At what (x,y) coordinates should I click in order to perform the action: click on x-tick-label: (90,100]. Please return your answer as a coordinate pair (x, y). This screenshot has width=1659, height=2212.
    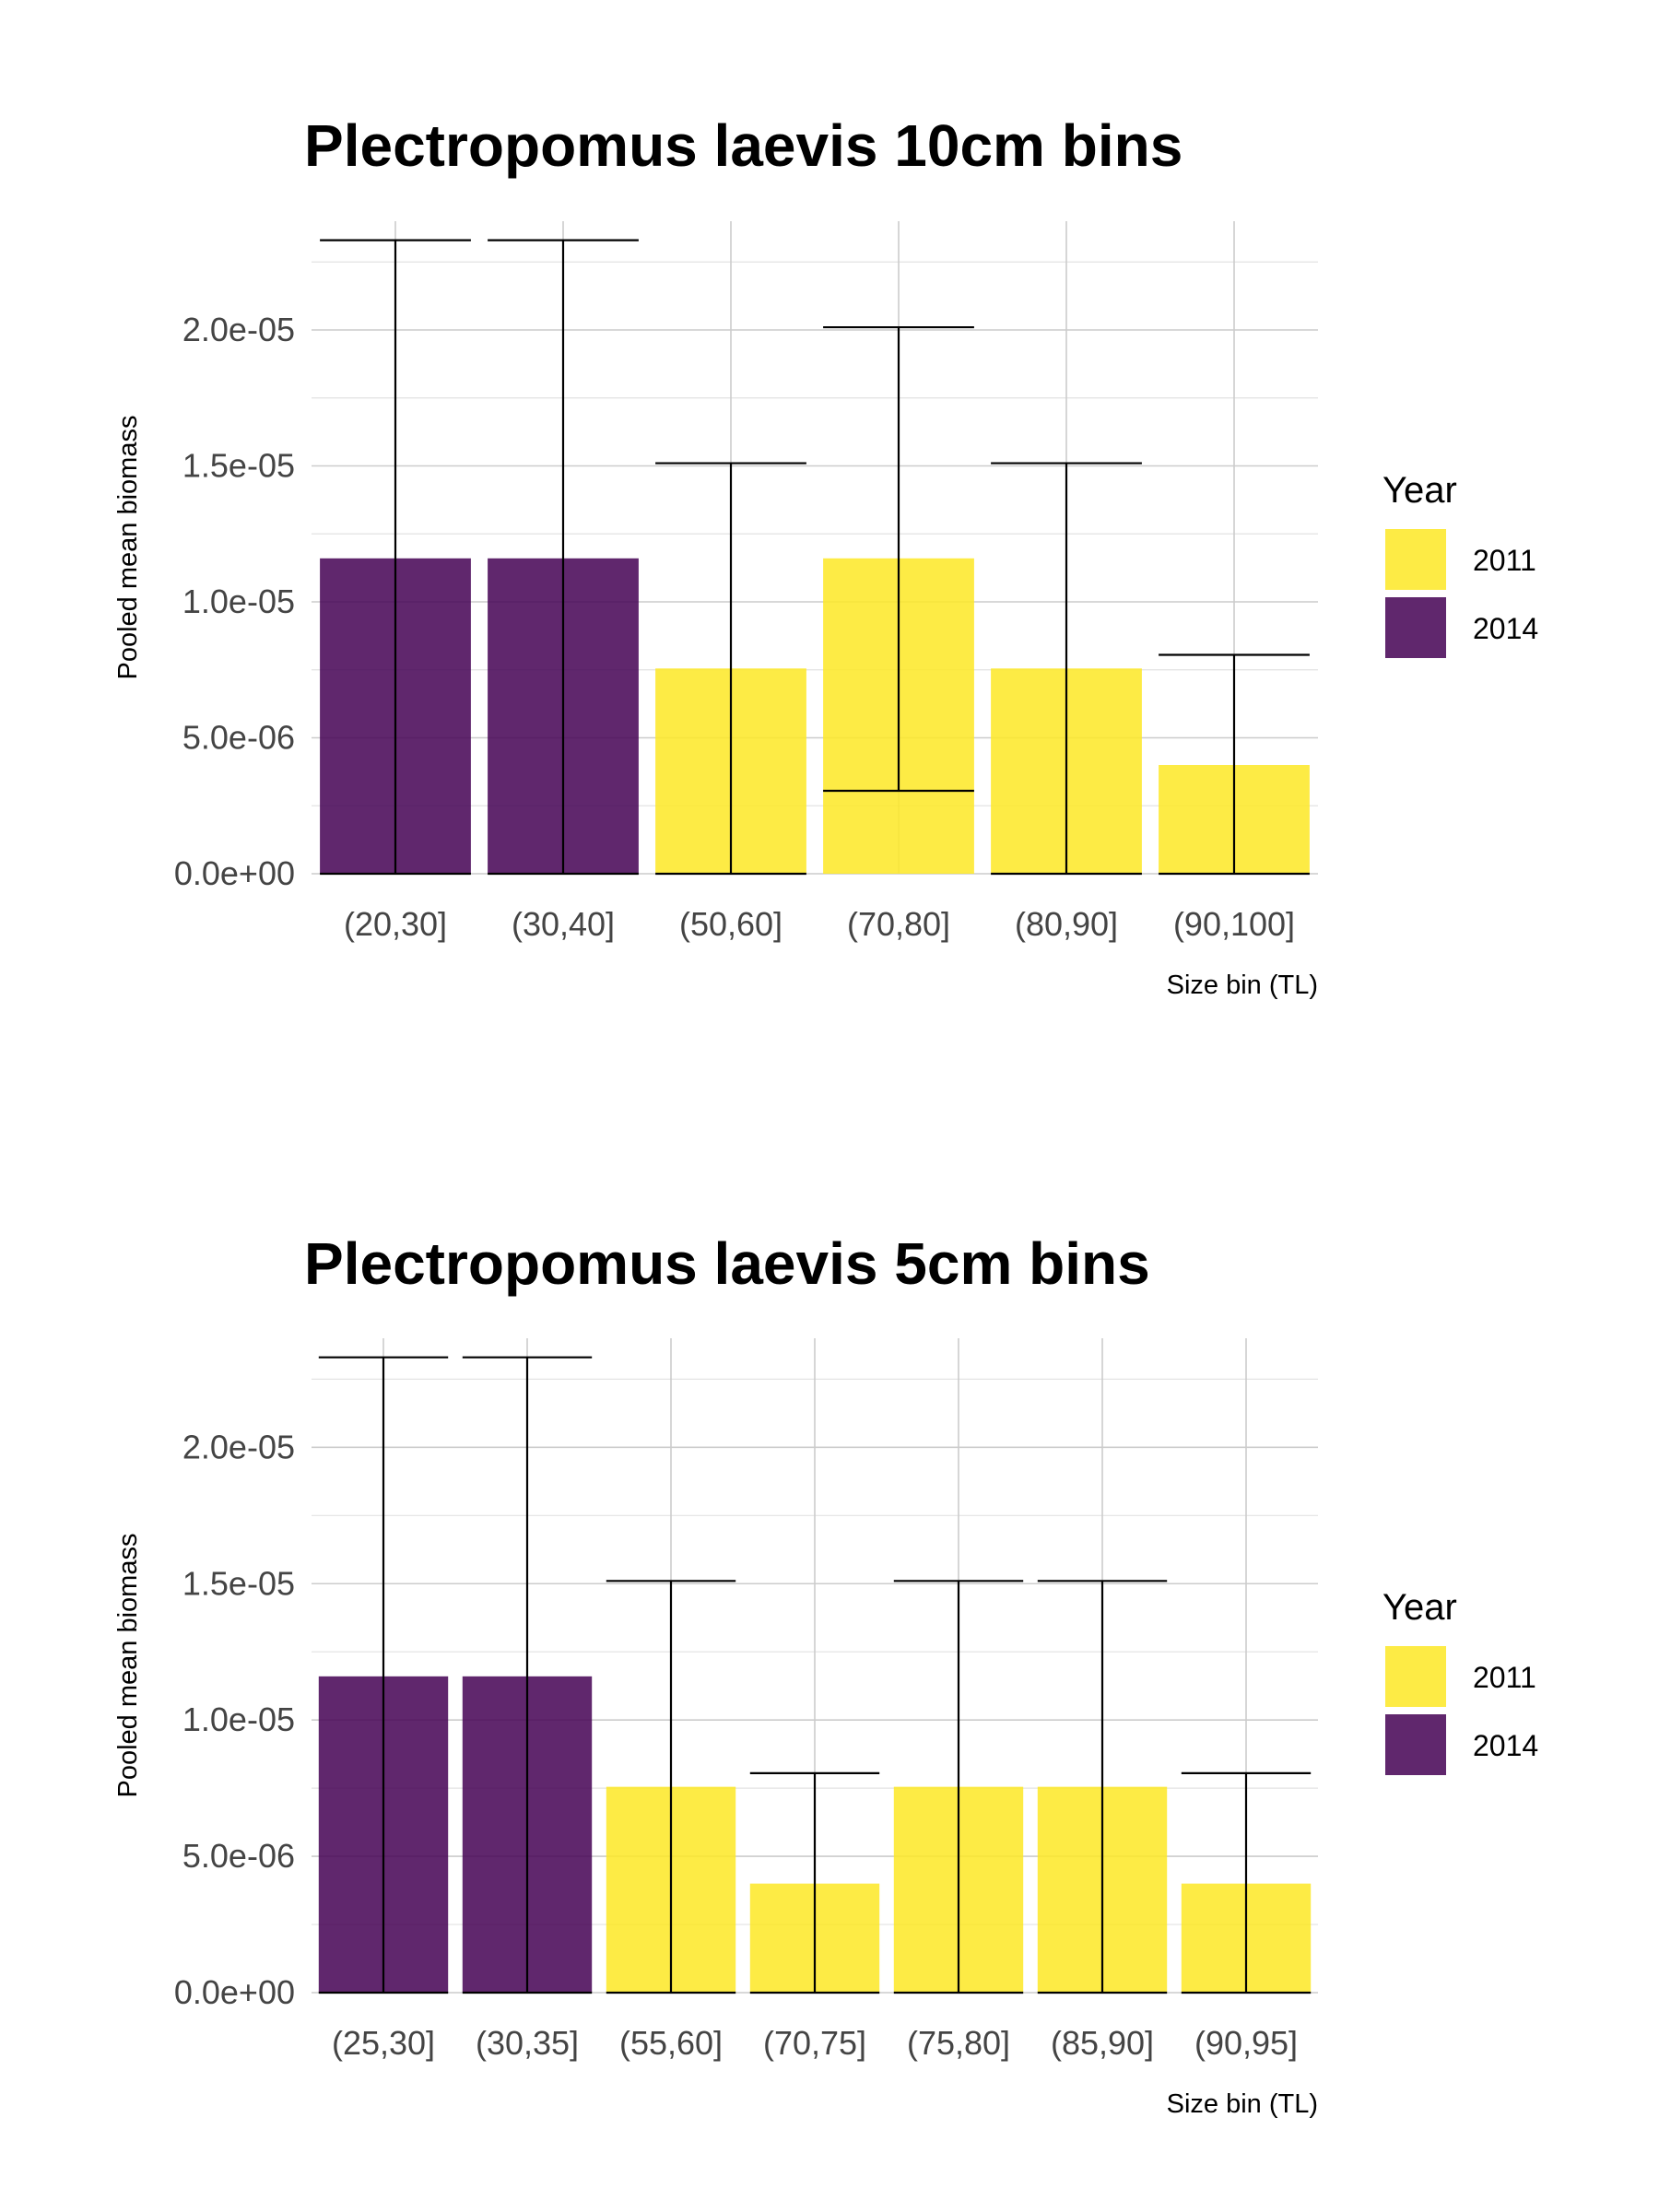
    Looking at the image, I should click on (1234, 924).